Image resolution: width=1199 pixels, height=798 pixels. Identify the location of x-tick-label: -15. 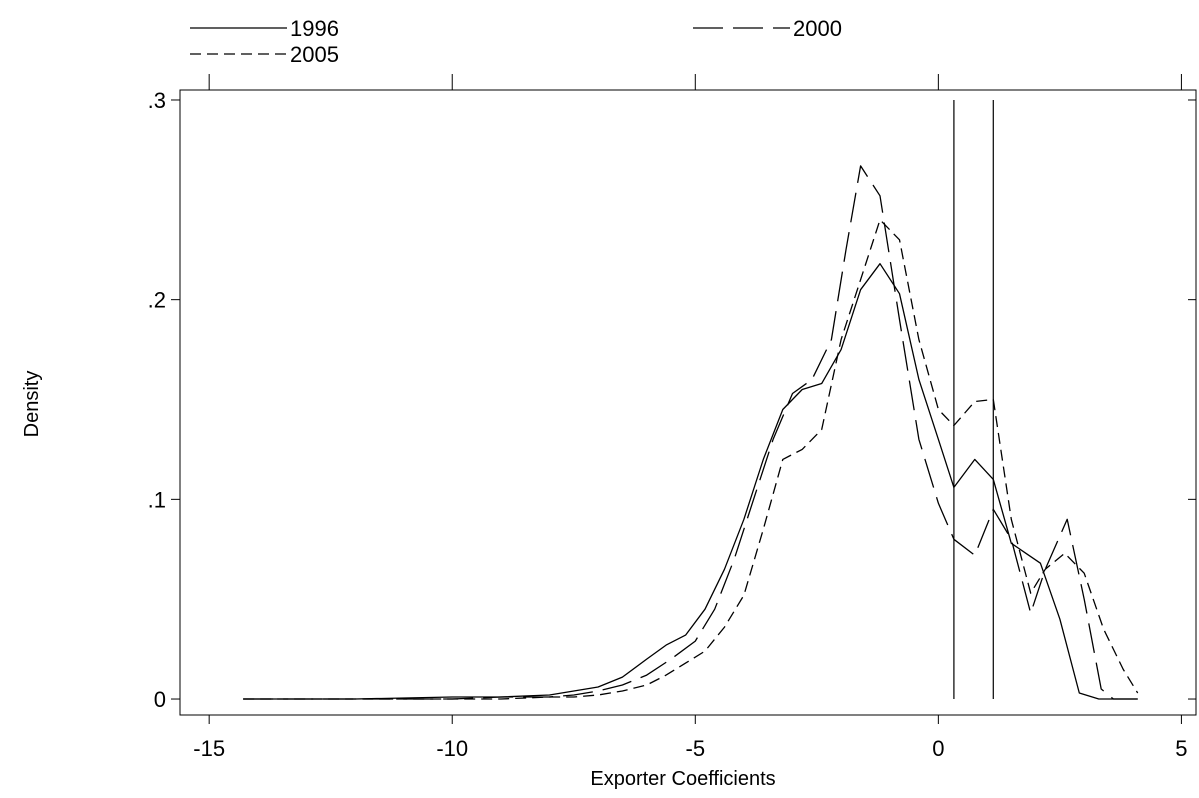
(209, 748).